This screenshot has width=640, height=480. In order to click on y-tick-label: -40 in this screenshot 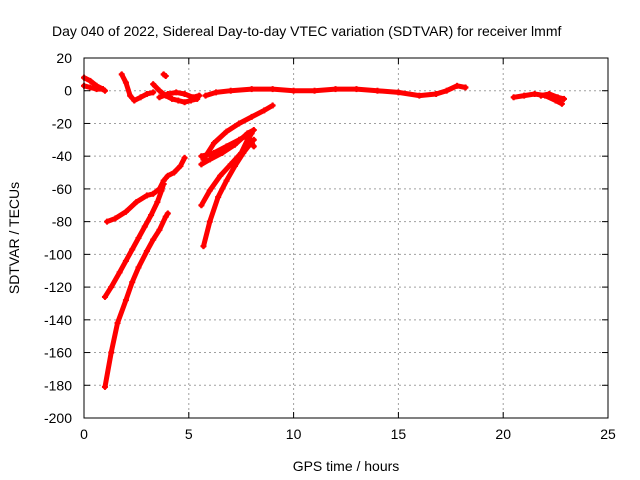, I will do `click(62, 156)`.